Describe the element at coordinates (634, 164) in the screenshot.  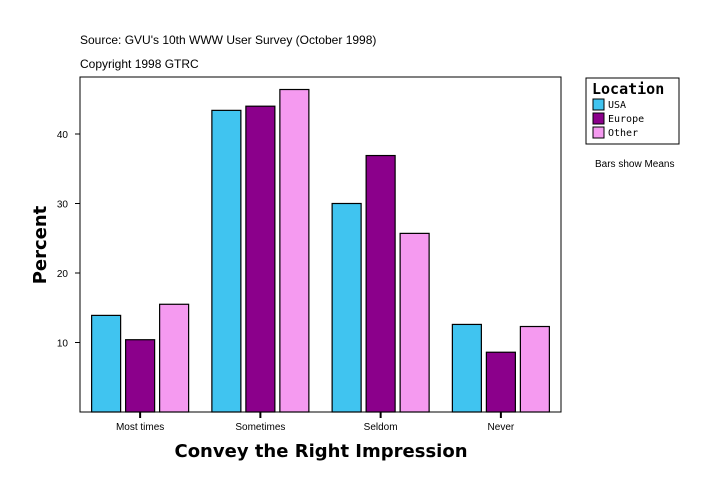
I see `chart-note: Bars show Means` at that location.